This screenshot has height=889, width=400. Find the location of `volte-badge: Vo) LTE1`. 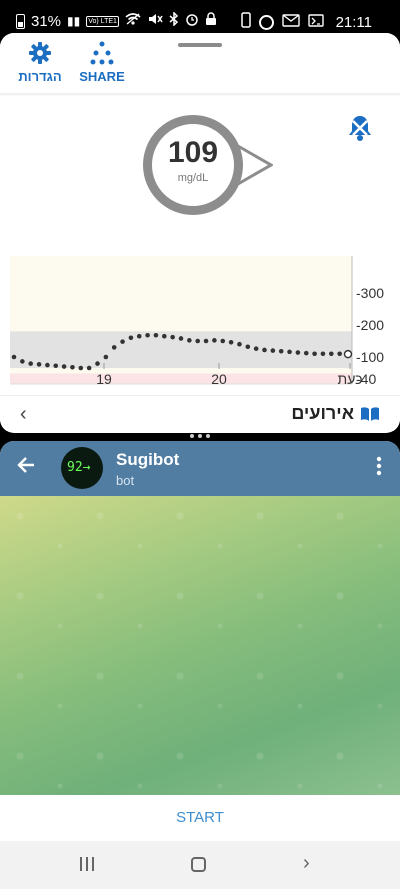

volte-badge: Vo) LTE1 is located at coordinates (102, 21).